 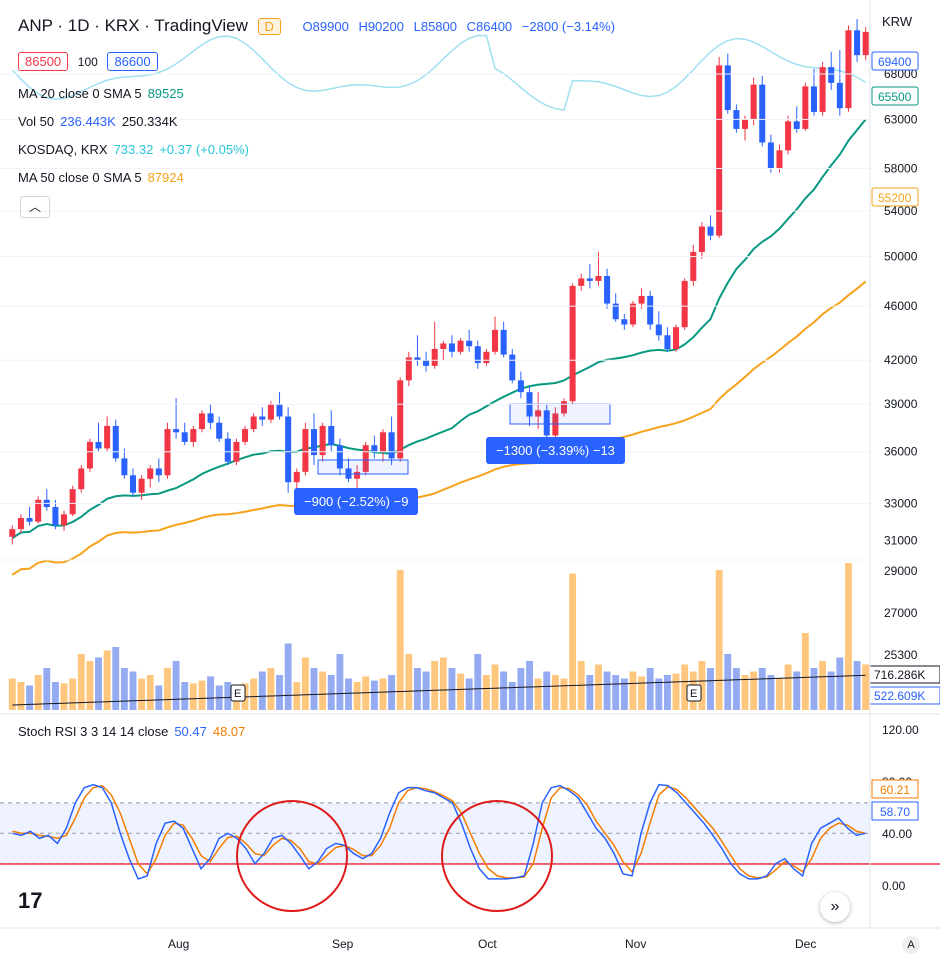 I want to click on volume-bars, so click(x=439, y=636).